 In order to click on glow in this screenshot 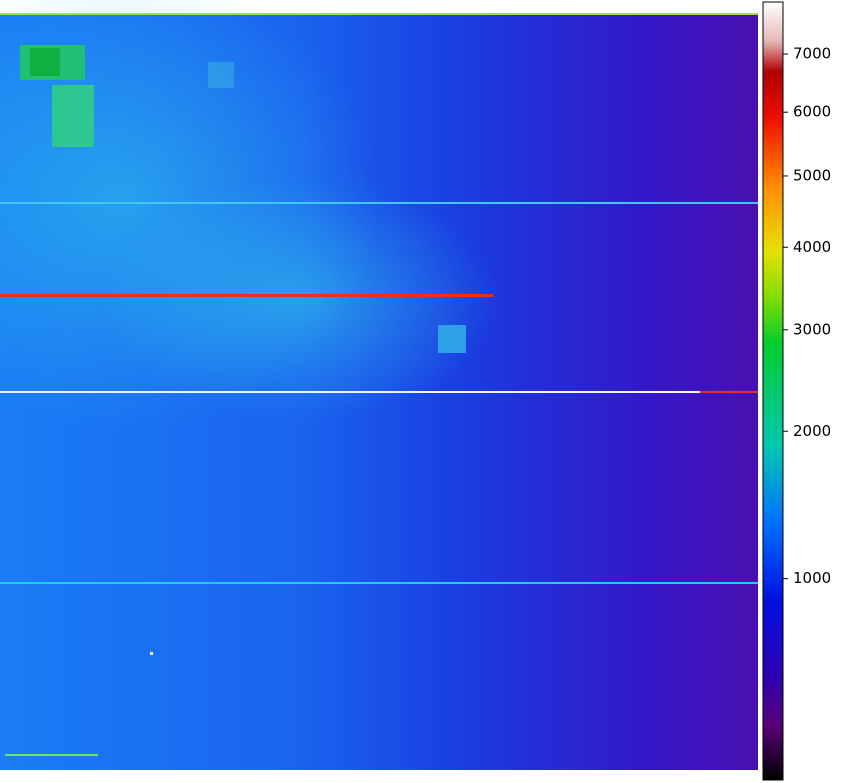, I will do `click(300, 300)`.